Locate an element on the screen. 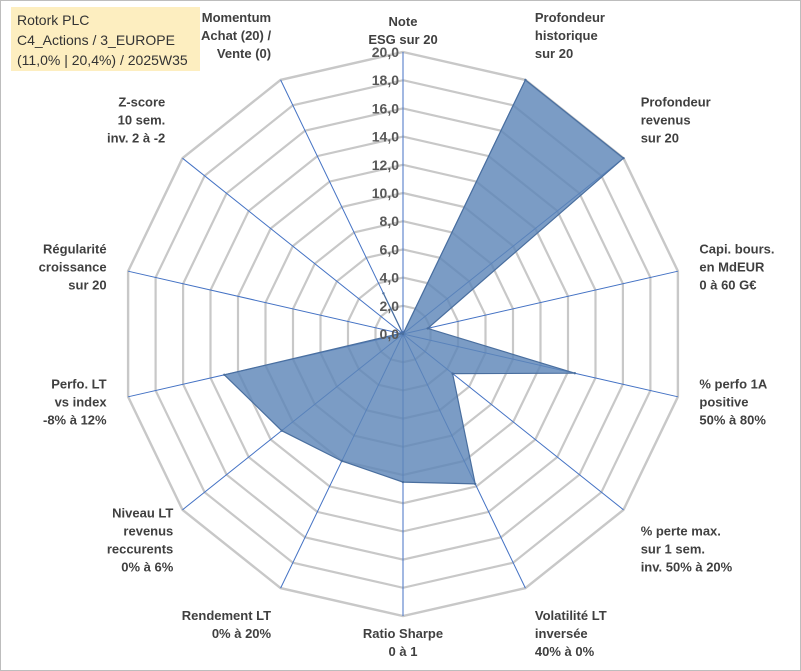  axis-label-line: Achat (20) / is located at coordinates (236, 35).